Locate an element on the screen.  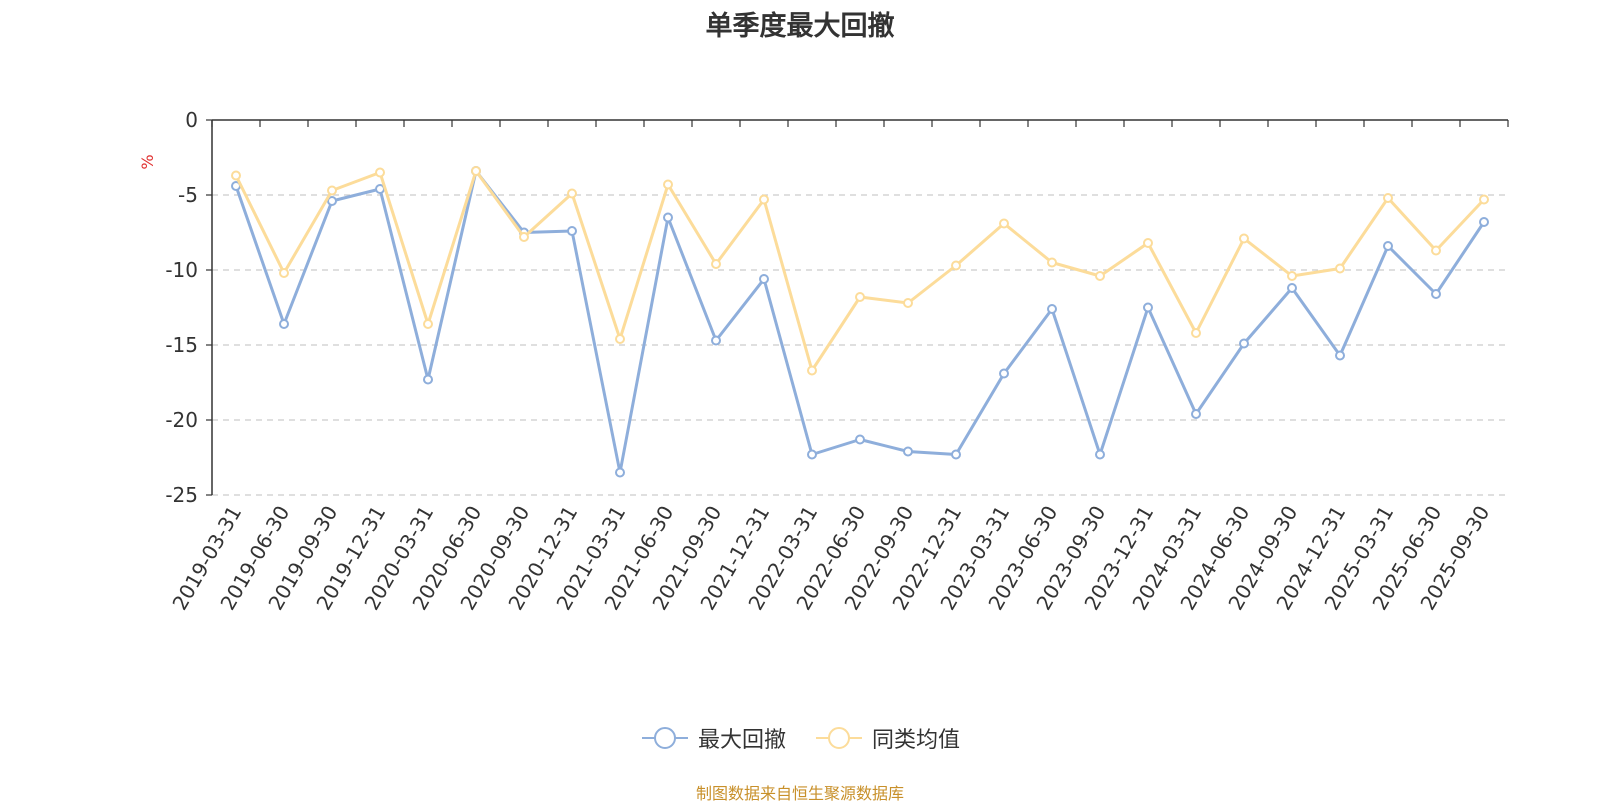
legend: 最大回撤 同类均值 is located at coordinates (800, 738).